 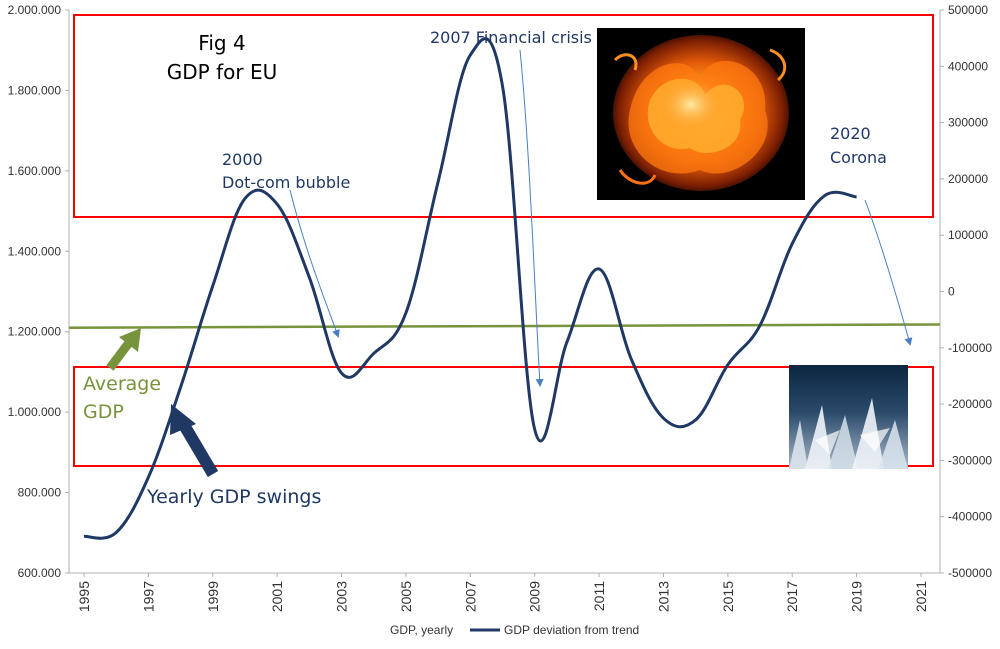 I want to click on left-y-tick-label: 2.000.000, so click(x=35, y=10).